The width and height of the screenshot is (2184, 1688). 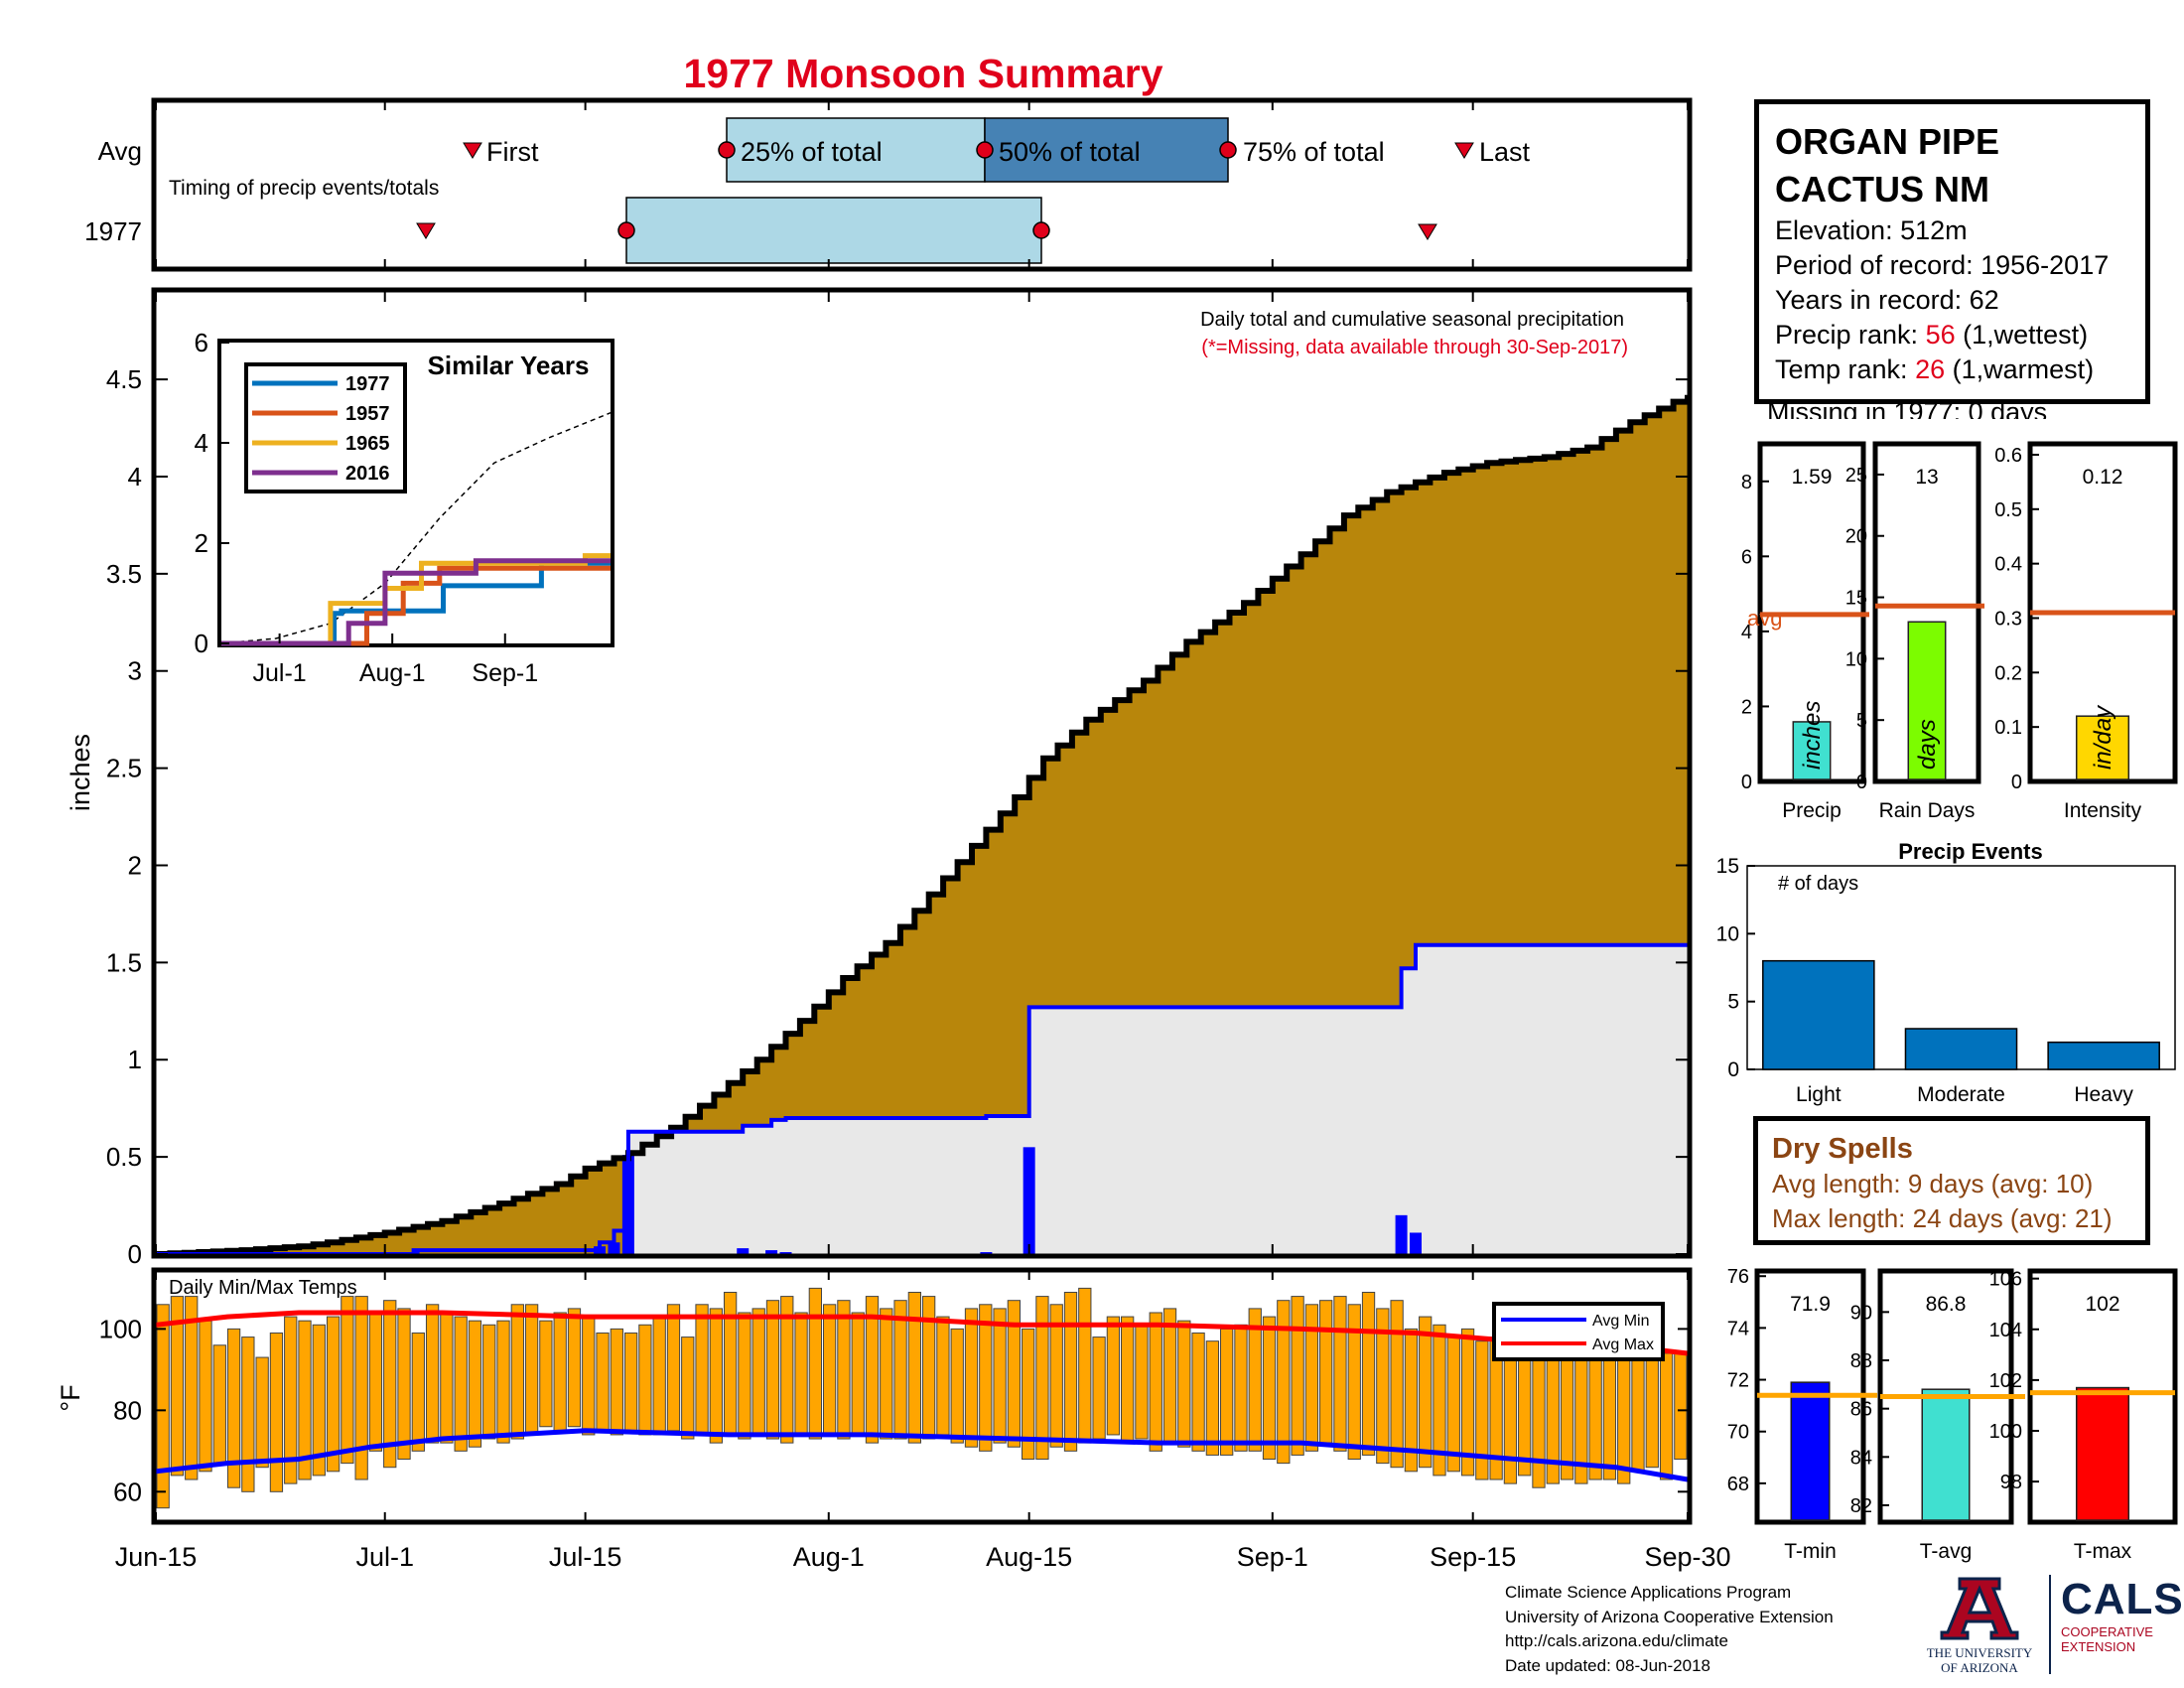 What do you see at coordinates (1937, 1415) in the screenshot?
I see `tavg-stat-chart: 82 84 86 88 90 86.8 T-avg` at bounding box center [1937, 1415].